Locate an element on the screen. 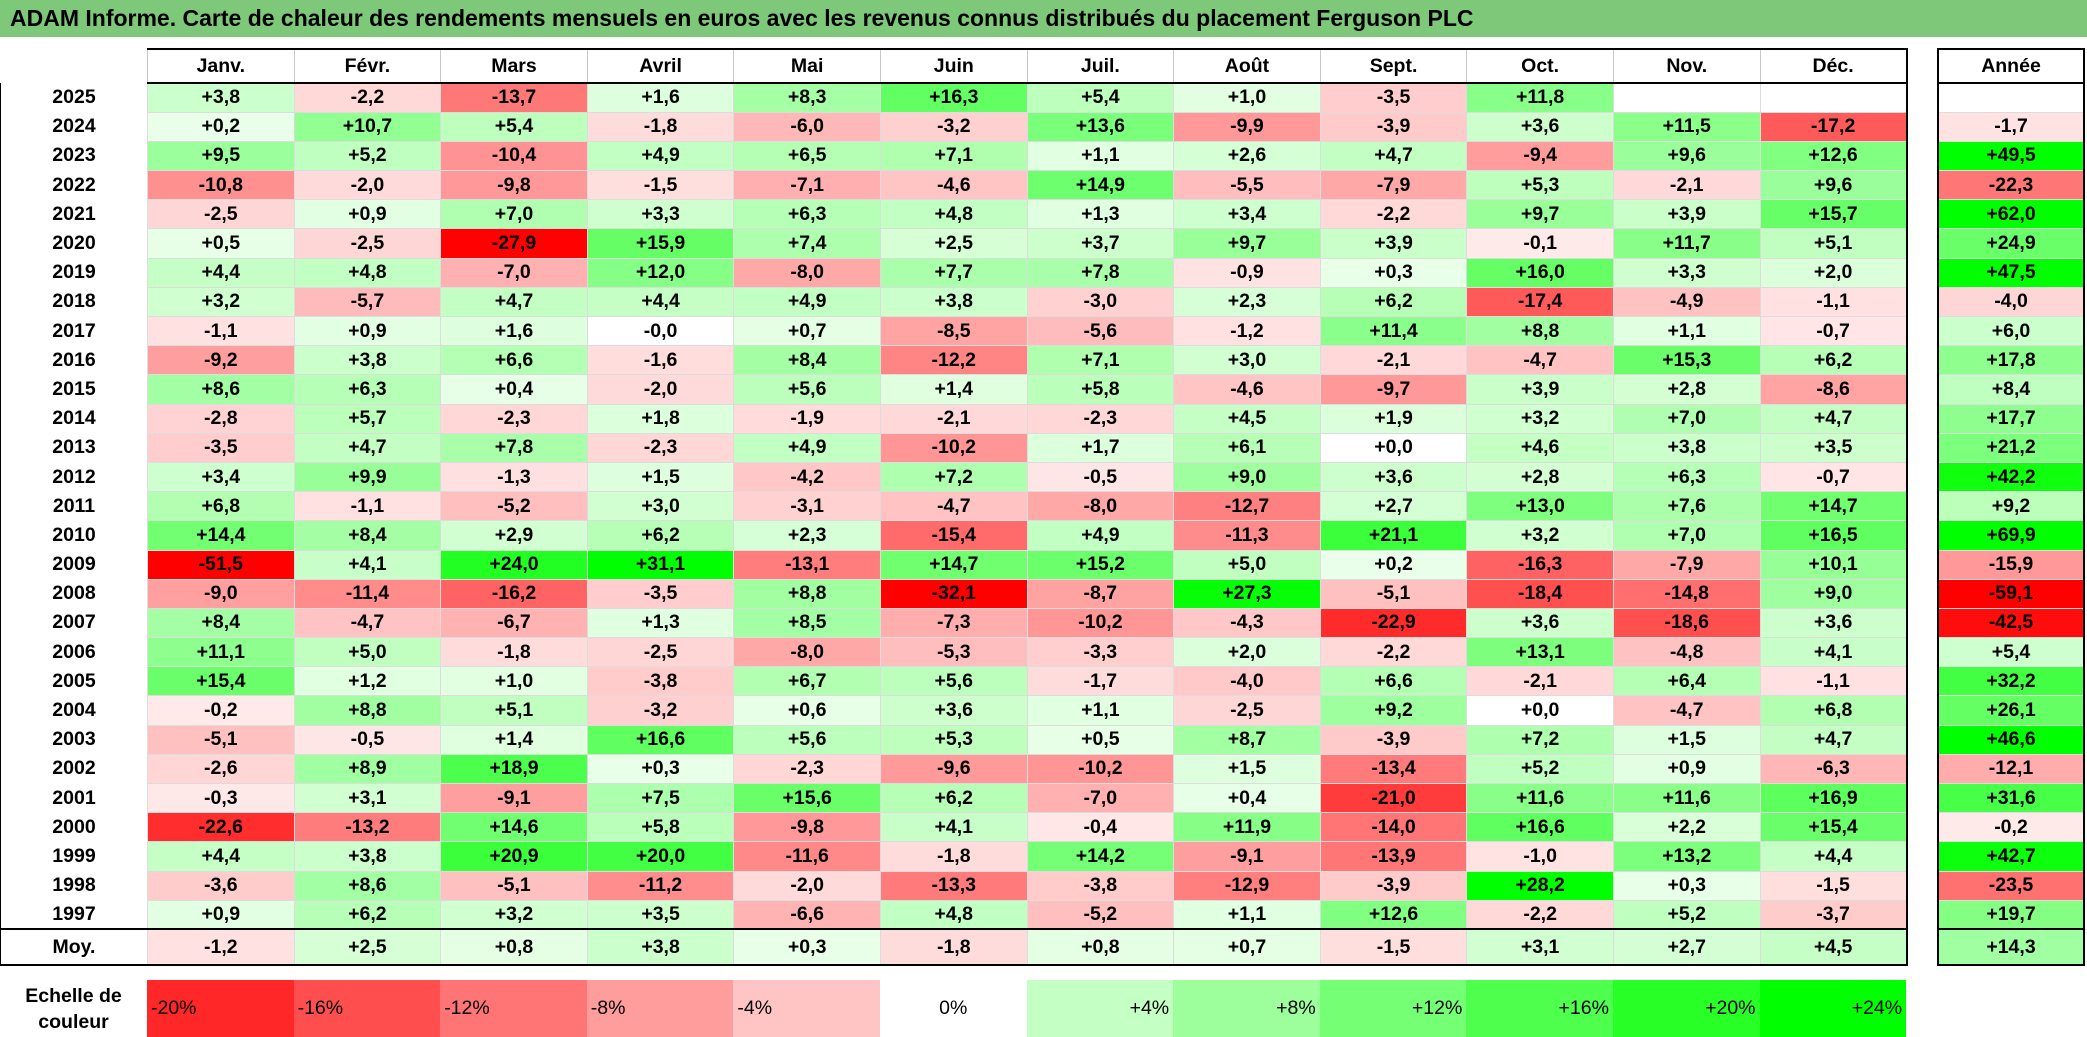  heat-cell: +8,8 is located at coordinates (1540, 331).